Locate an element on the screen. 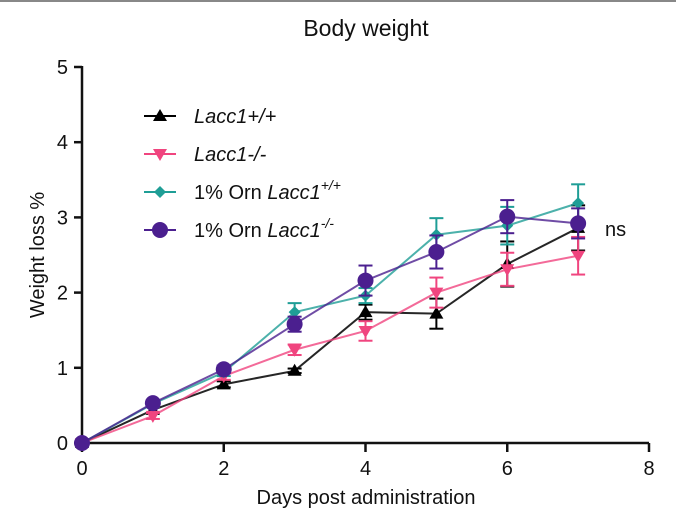 The height and width of the screenshot is (520, 676). legend-label: 1% Orn Lacc1-/- is located at coordinates (264, 228).